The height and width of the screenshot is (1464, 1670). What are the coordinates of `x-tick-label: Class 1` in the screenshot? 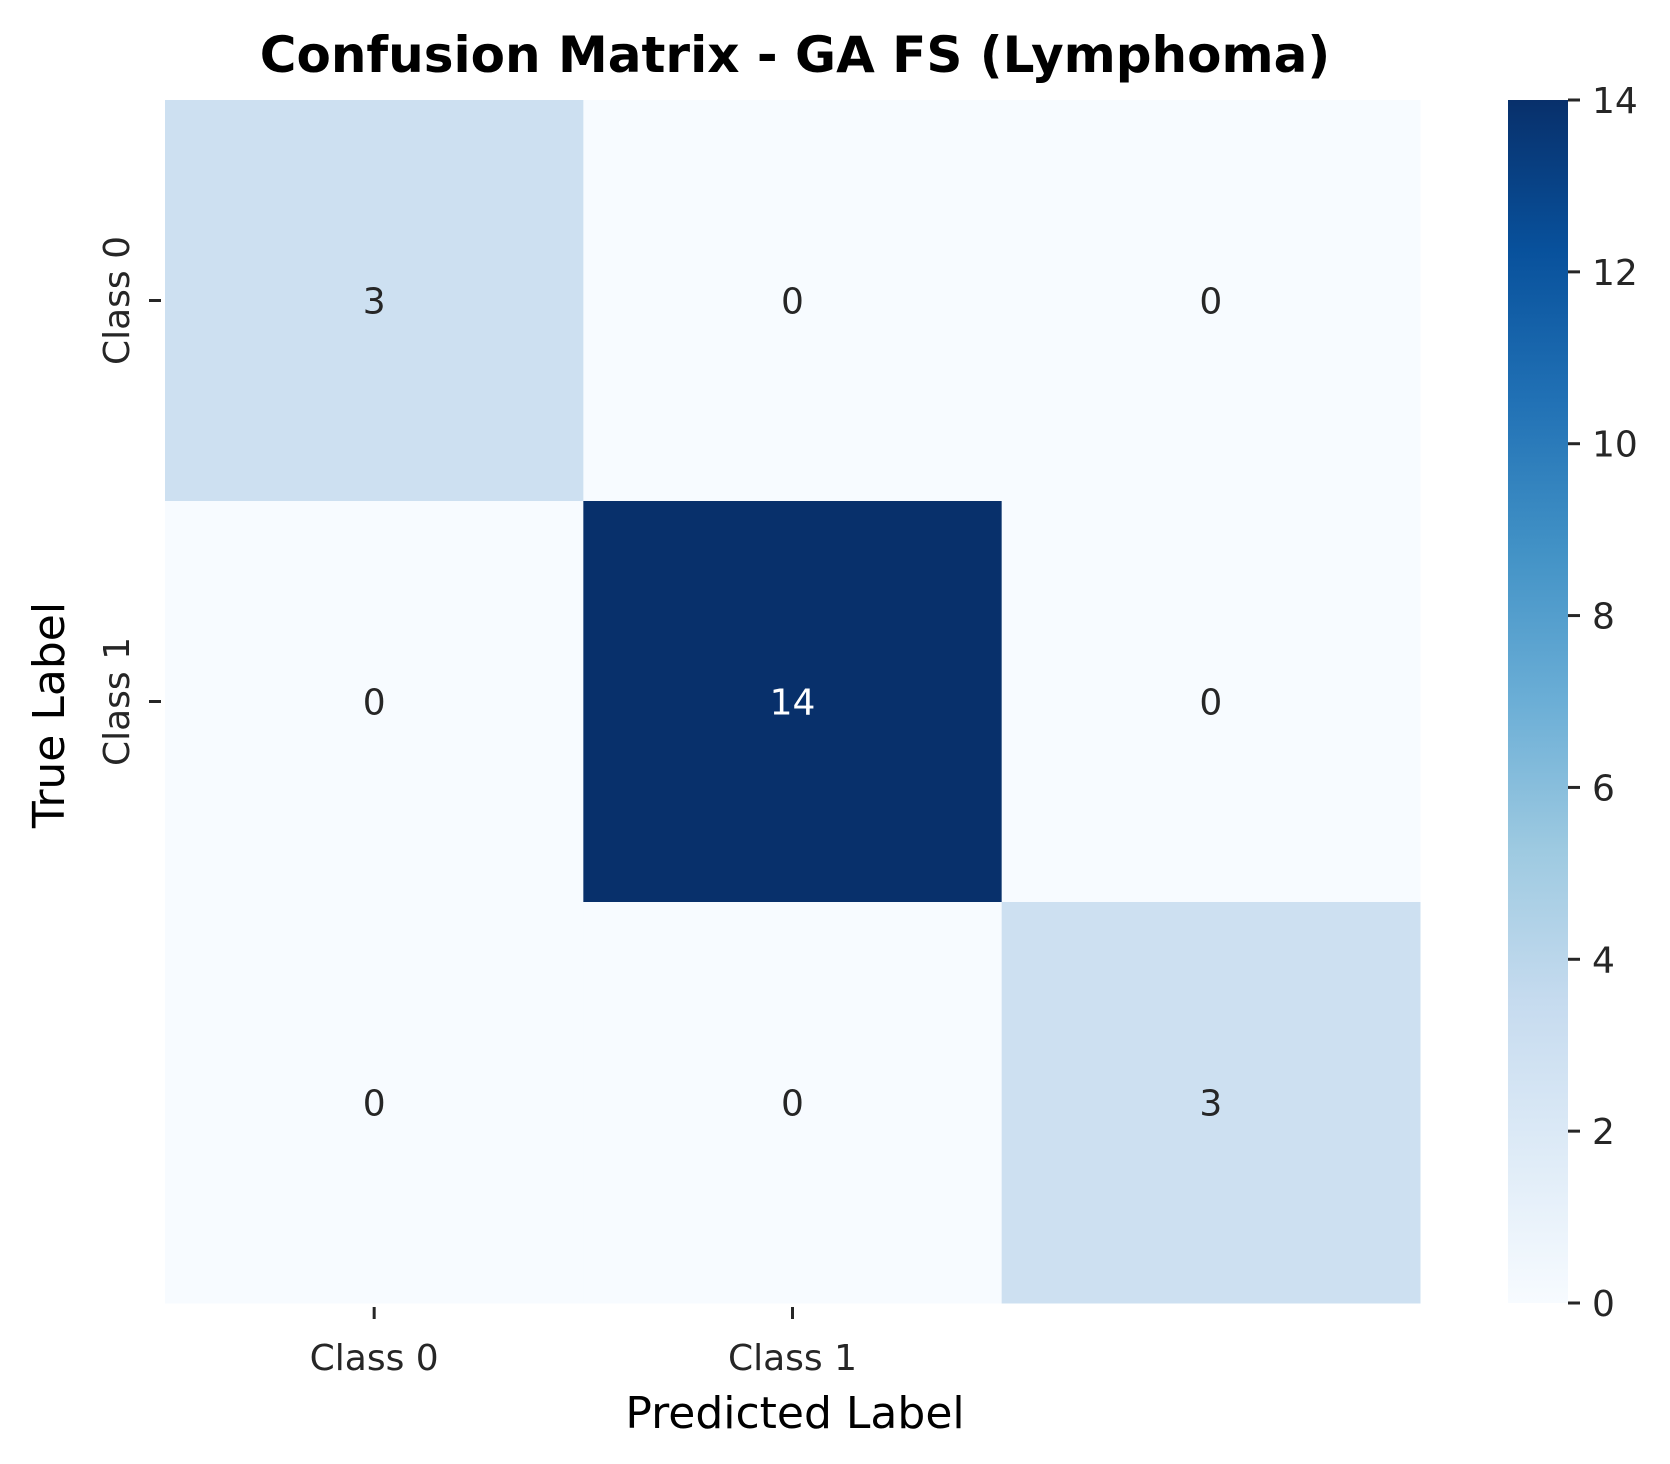 It's located at (792, 1358).